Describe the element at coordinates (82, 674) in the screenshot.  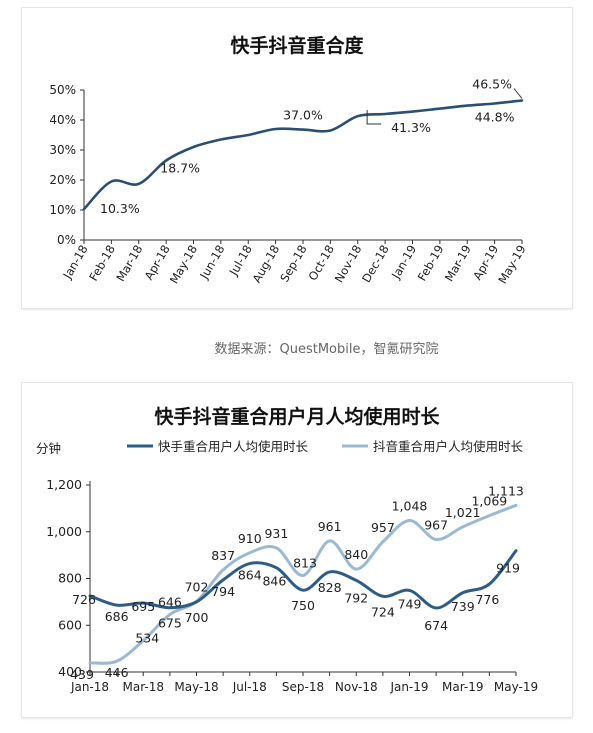
I see `data-label-douyin: 439` at that location.